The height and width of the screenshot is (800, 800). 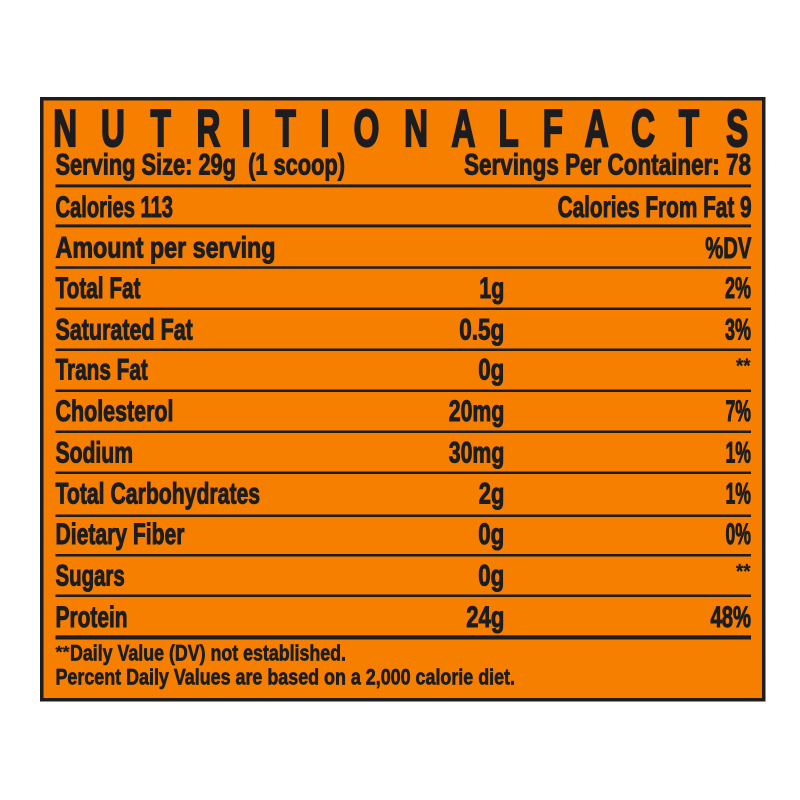 I want to click on svg-text: Total Carbohydrates, so click(x=158, y=494).